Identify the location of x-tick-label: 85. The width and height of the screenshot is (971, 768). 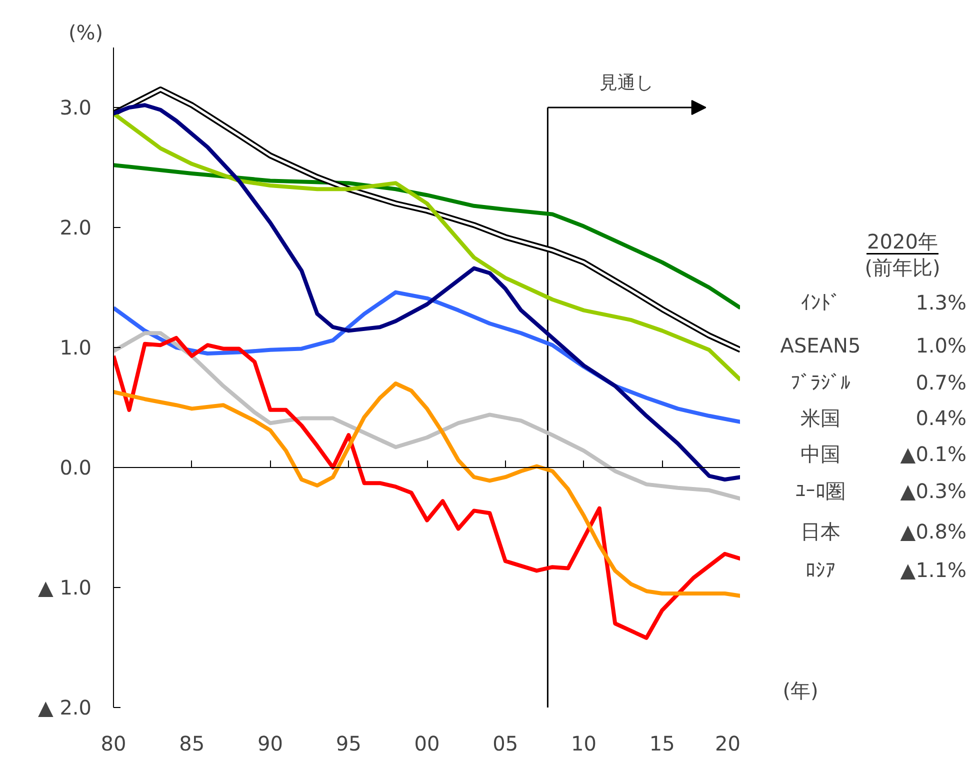
(192, 744).